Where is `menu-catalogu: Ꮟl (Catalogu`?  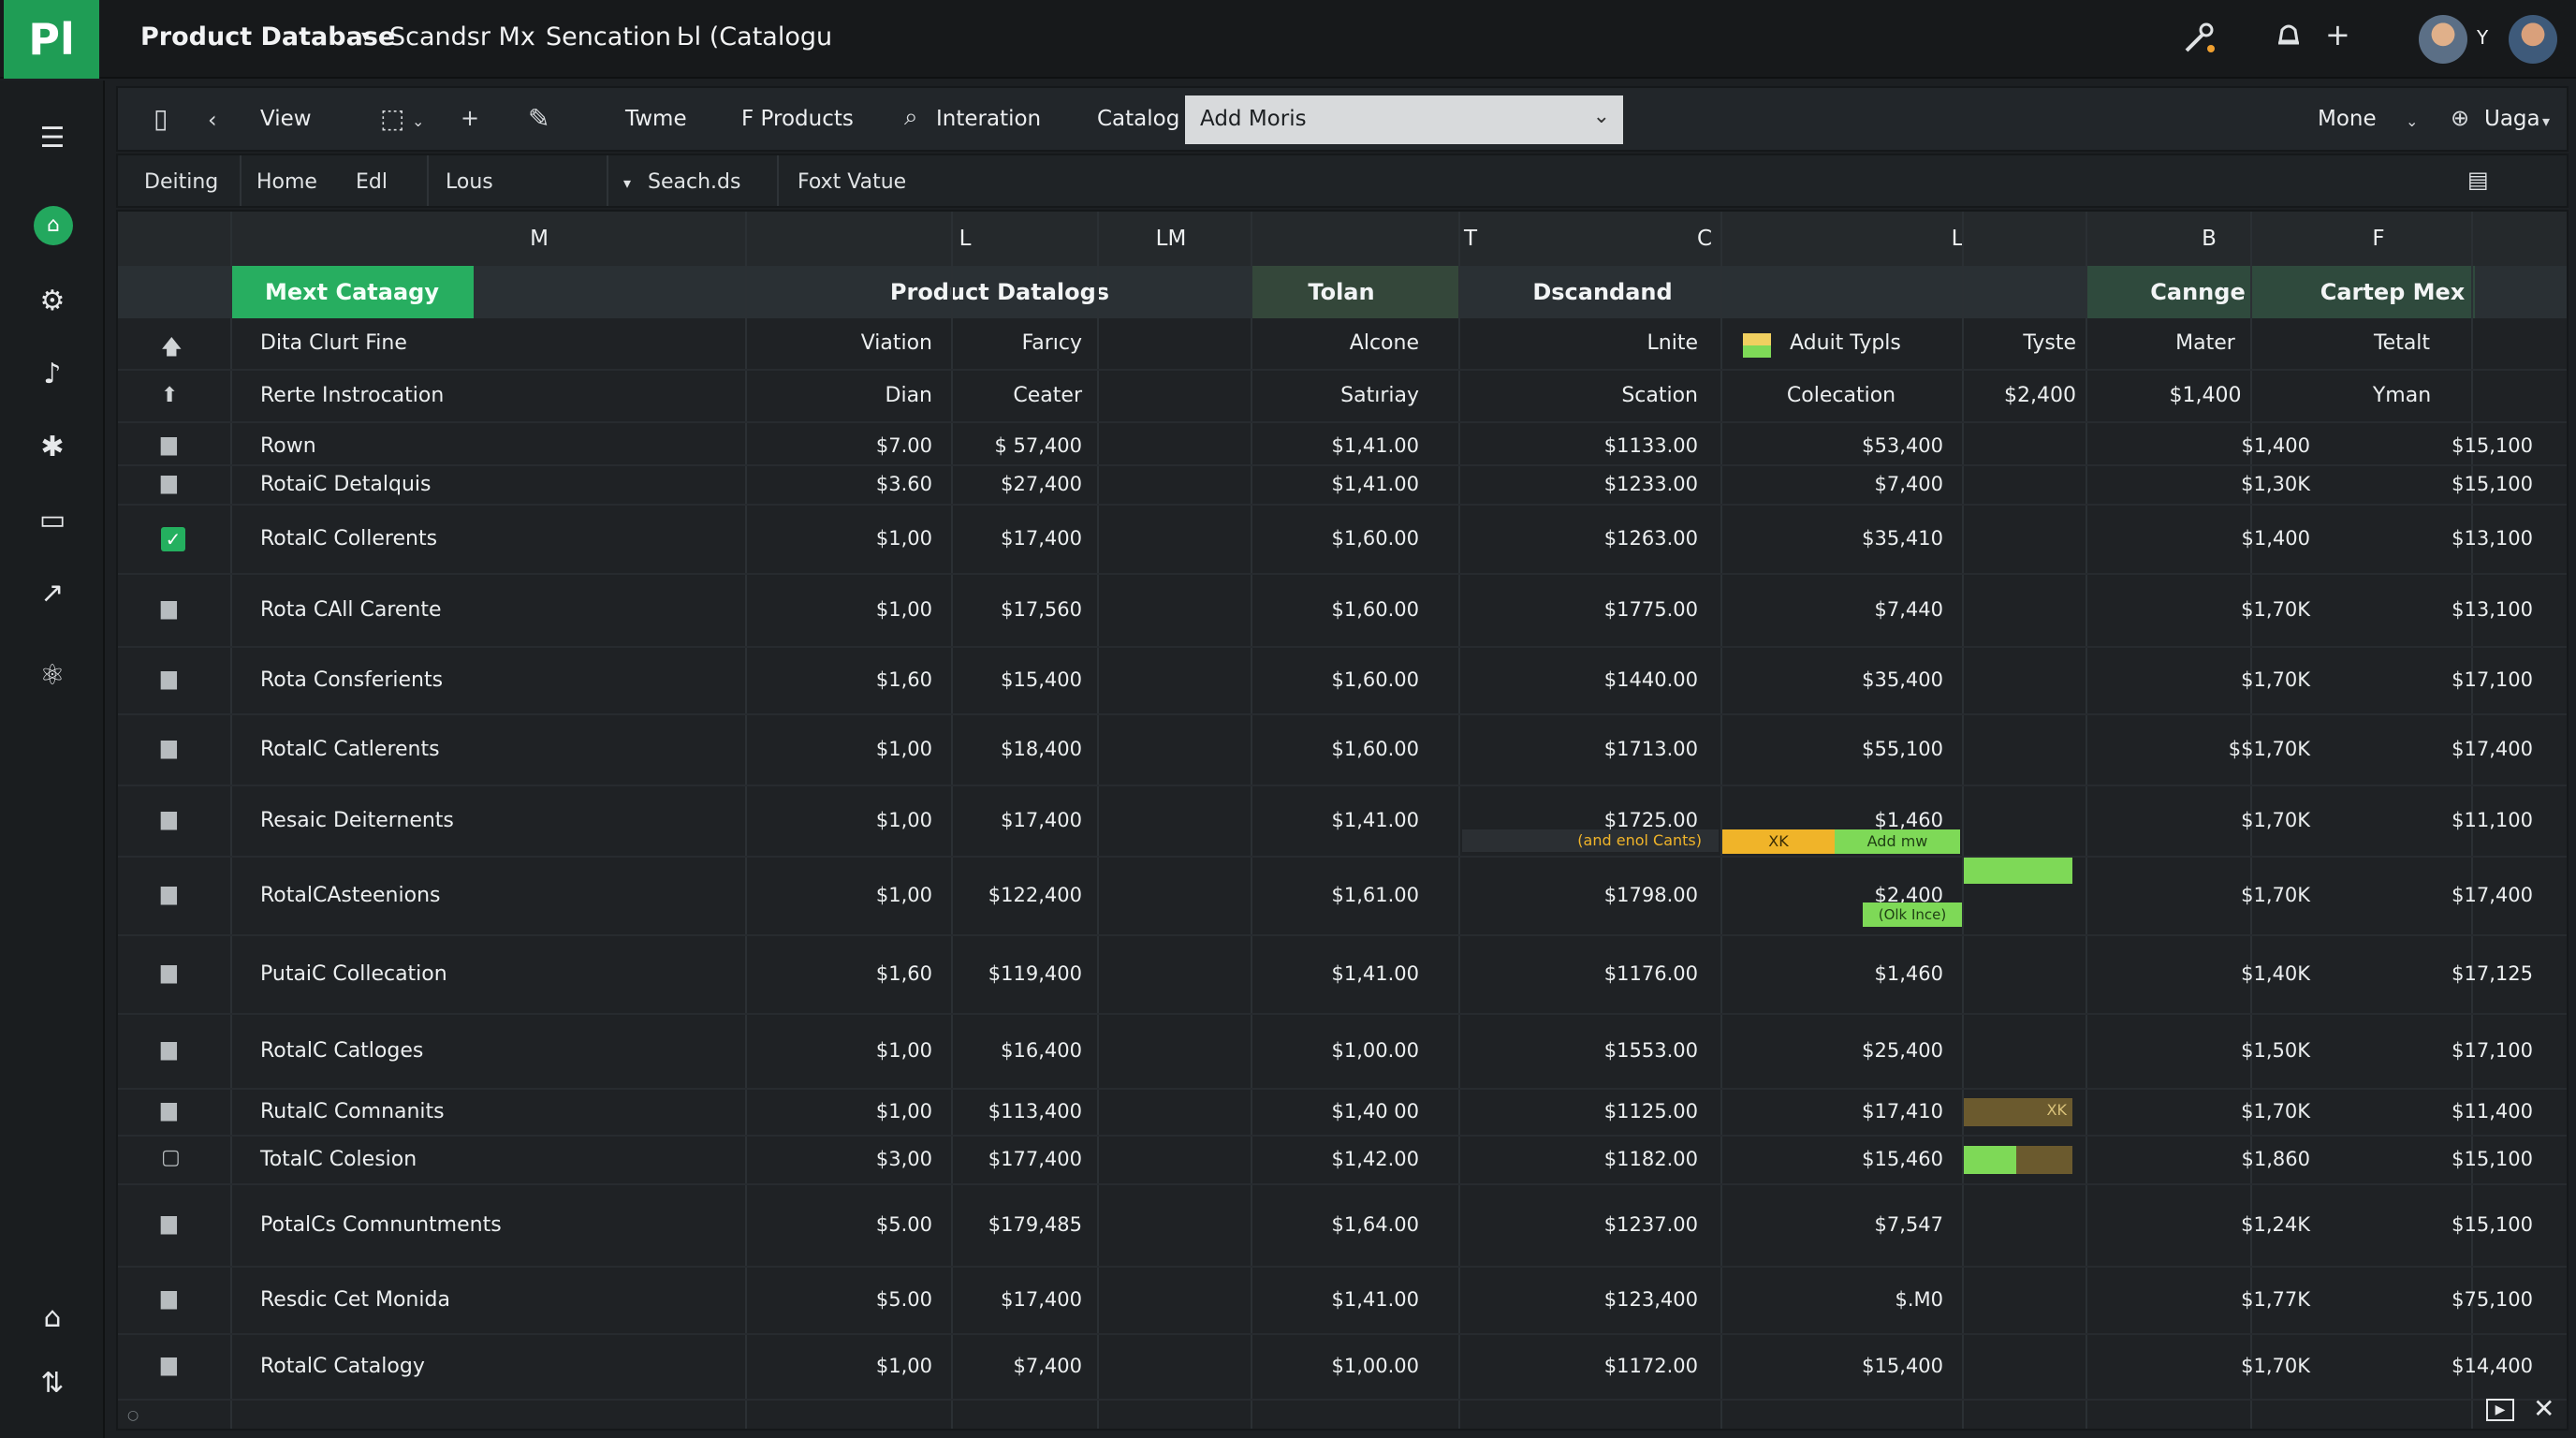 menu-catalogu: Ꮟl (Catalogu is located at coordinates (755, 36).